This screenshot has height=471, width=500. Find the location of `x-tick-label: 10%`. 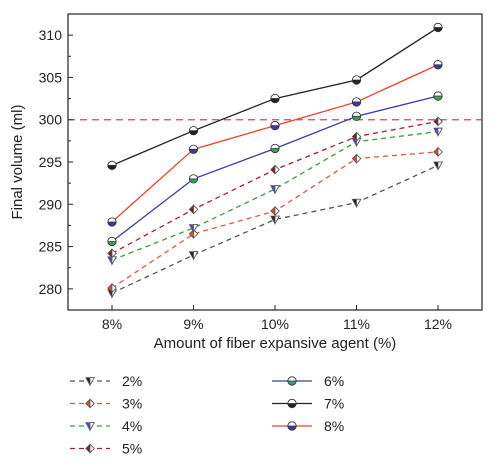

x-tick-label: 10% is located at coordinates (275, 324).